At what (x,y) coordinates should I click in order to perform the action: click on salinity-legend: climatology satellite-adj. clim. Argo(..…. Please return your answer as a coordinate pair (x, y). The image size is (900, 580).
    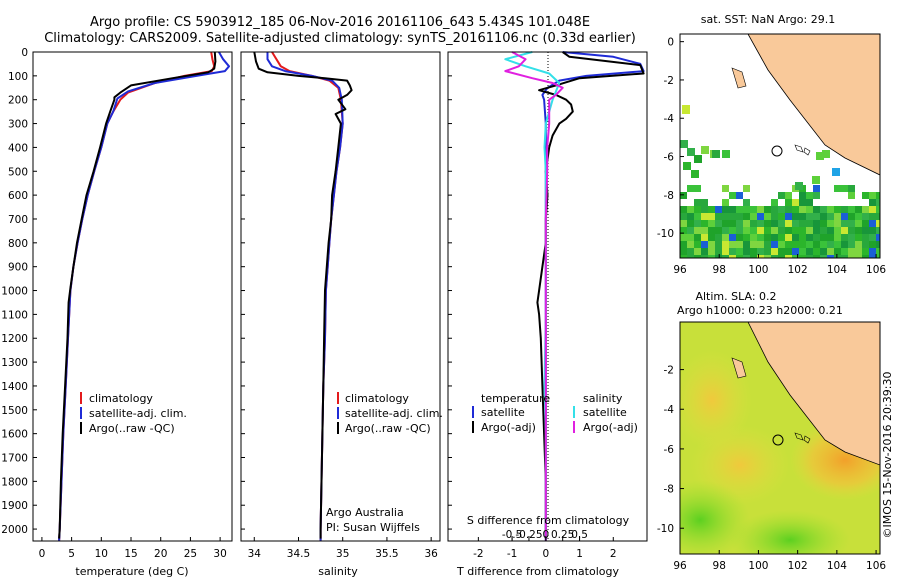
    Looking at the image, I should click on (390, 413).